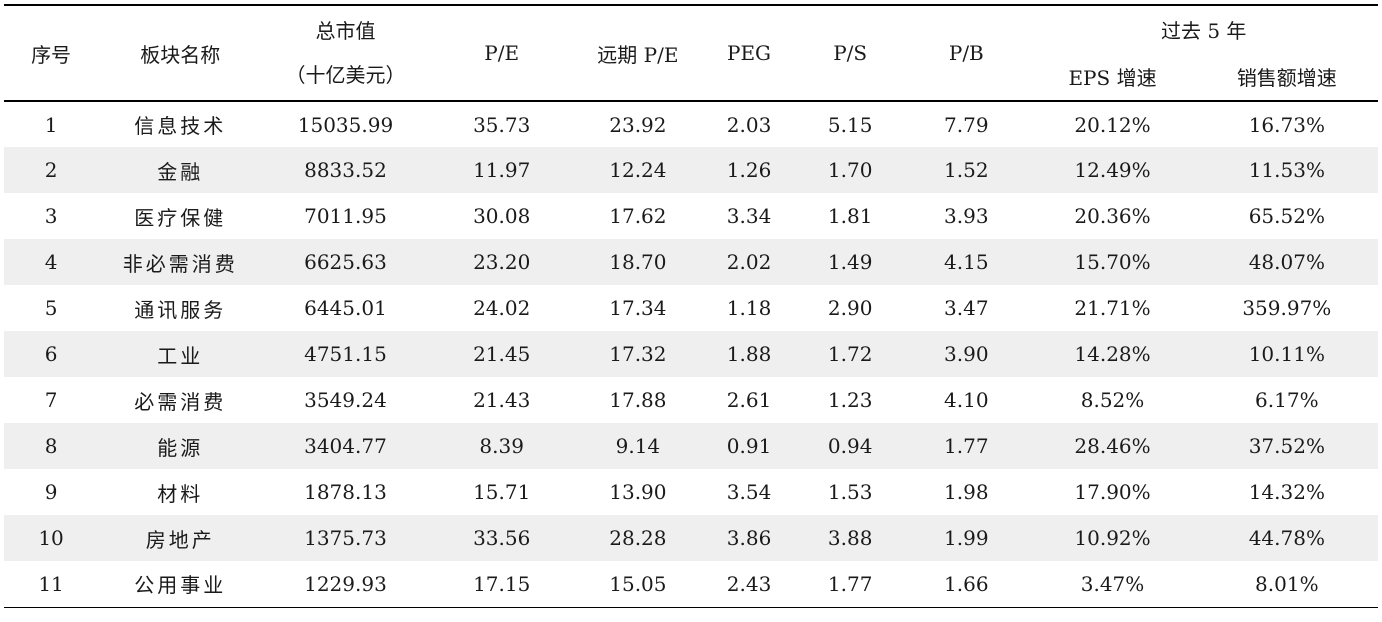  Describe the element at coordinates (1112, 216) in the screenshot. I see `cell-eps-growth: 20.36%` at that location.